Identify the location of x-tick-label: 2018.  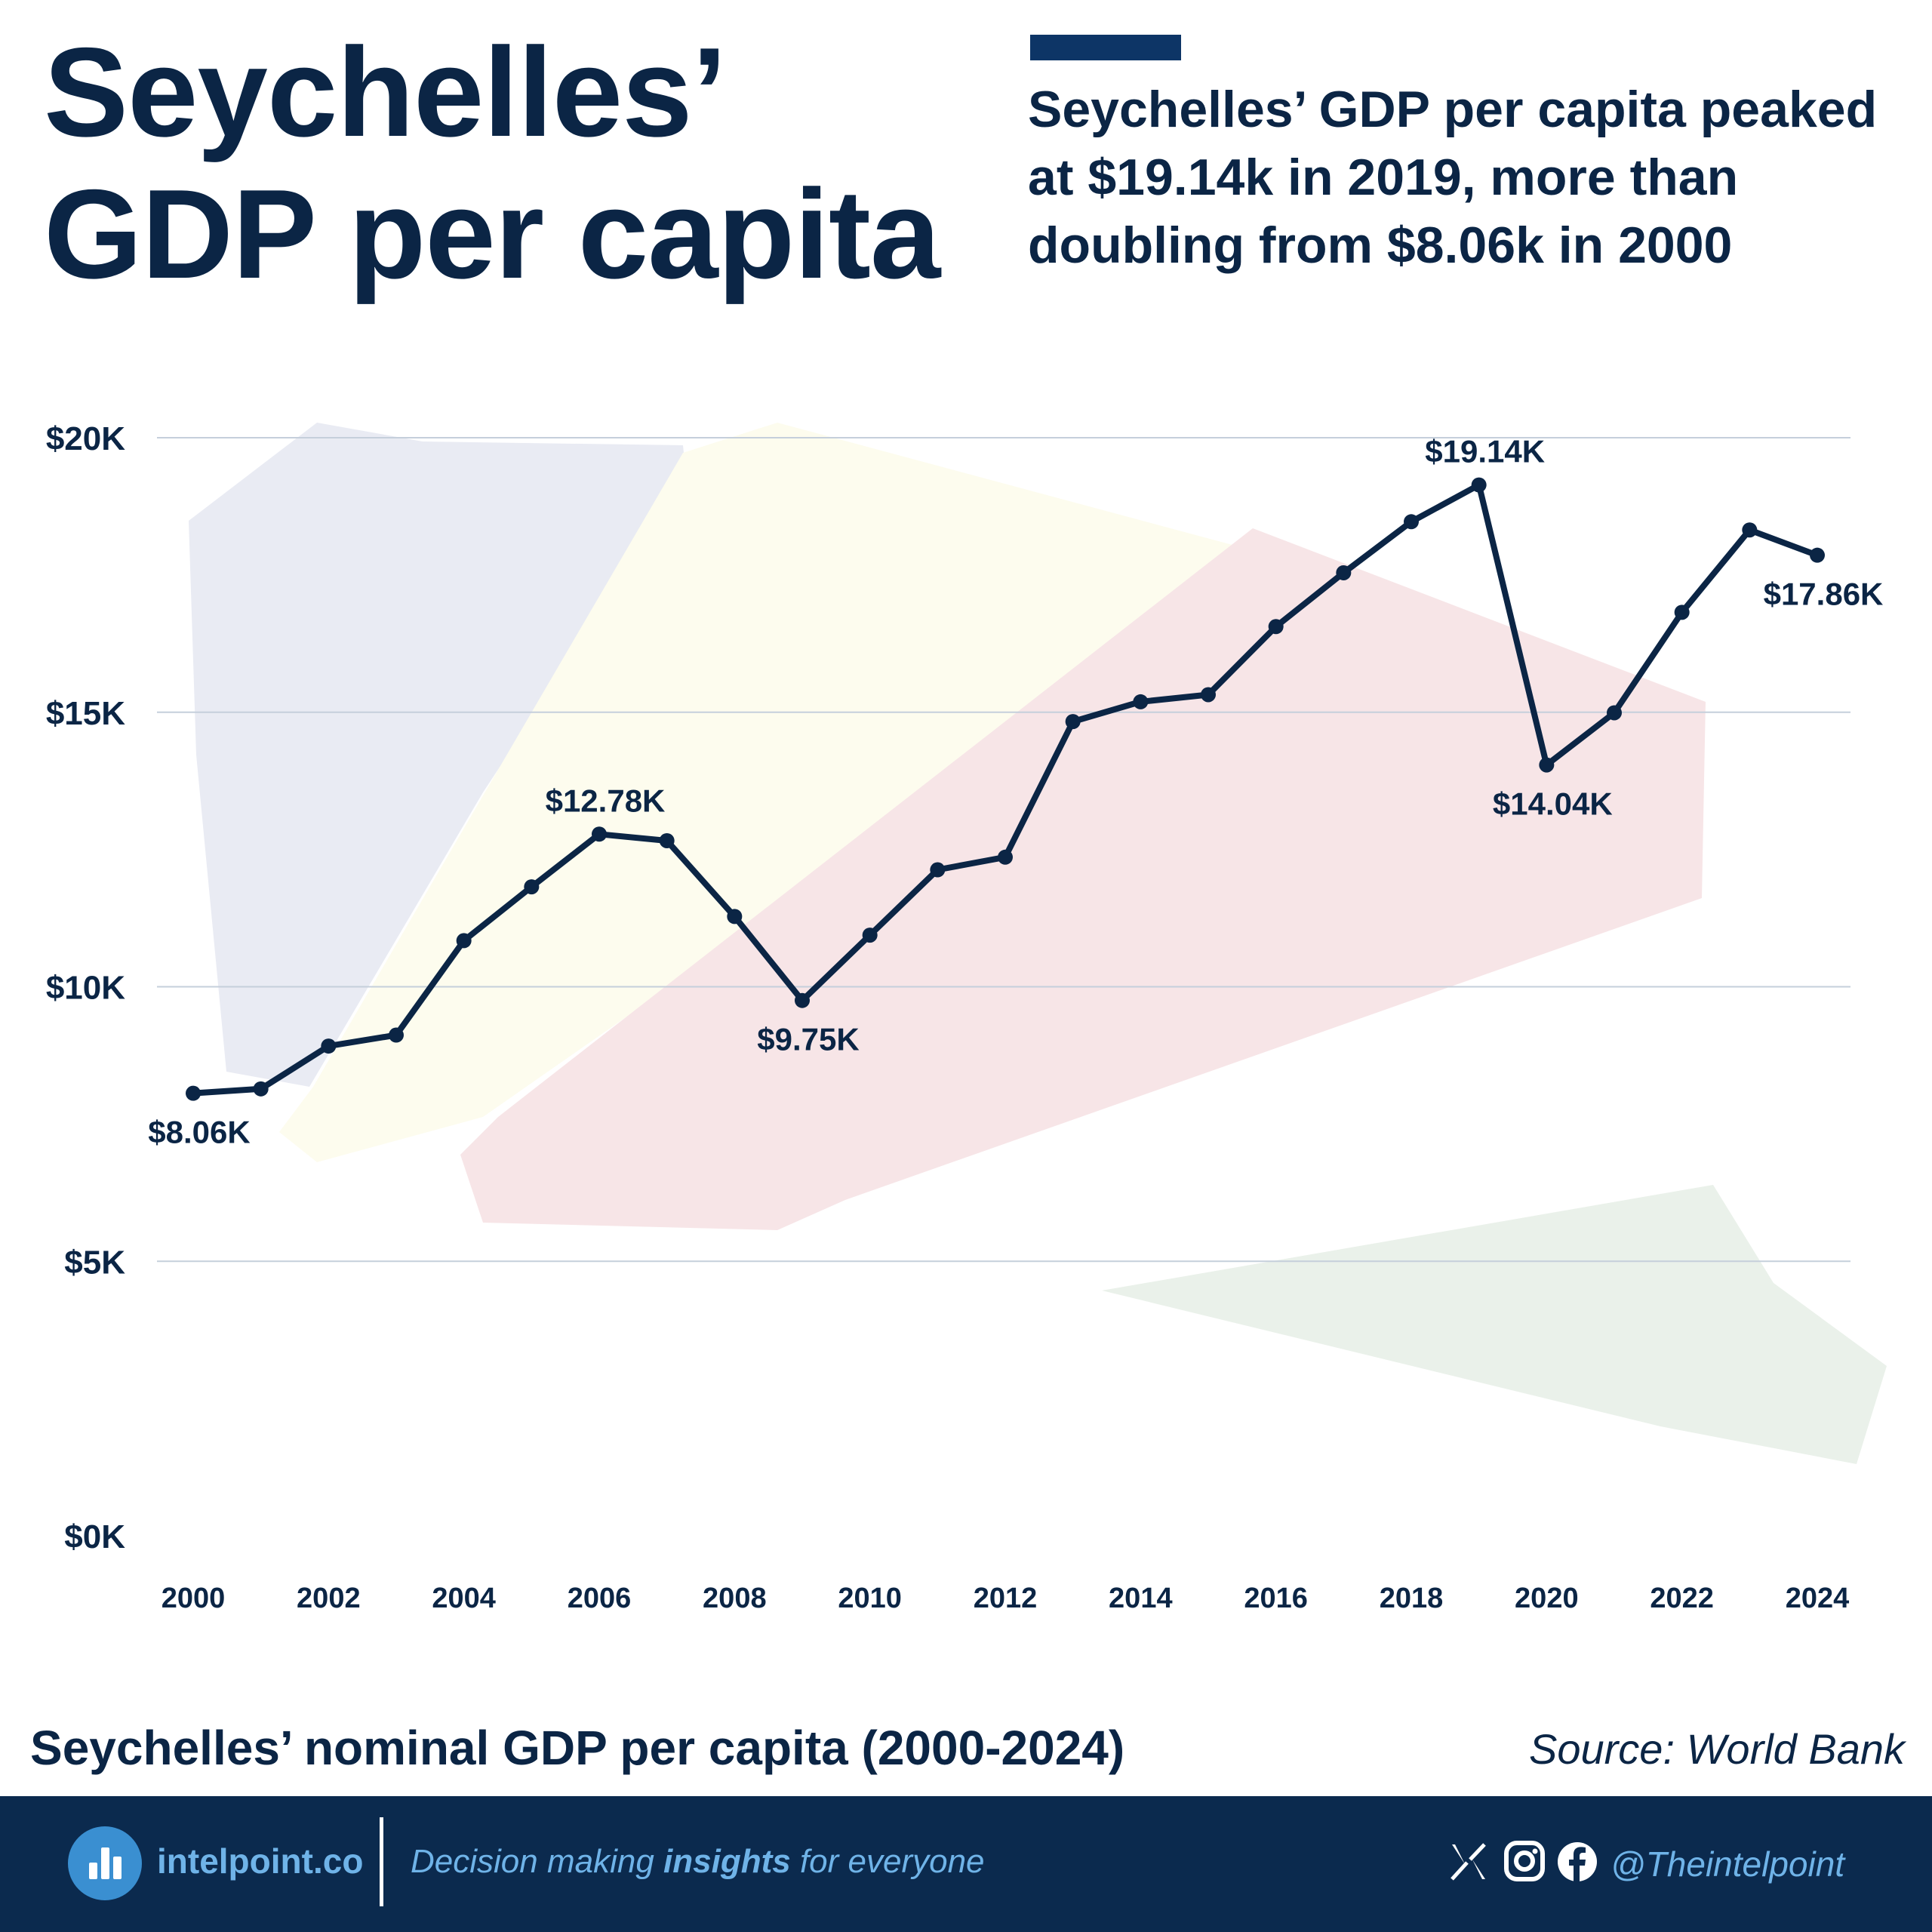
(1412, 1598).